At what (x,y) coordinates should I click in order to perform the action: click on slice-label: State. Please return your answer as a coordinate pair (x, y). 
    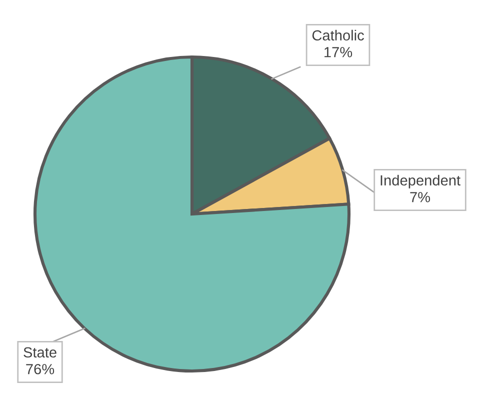
    Looking at the image, I should click on (40, 352).